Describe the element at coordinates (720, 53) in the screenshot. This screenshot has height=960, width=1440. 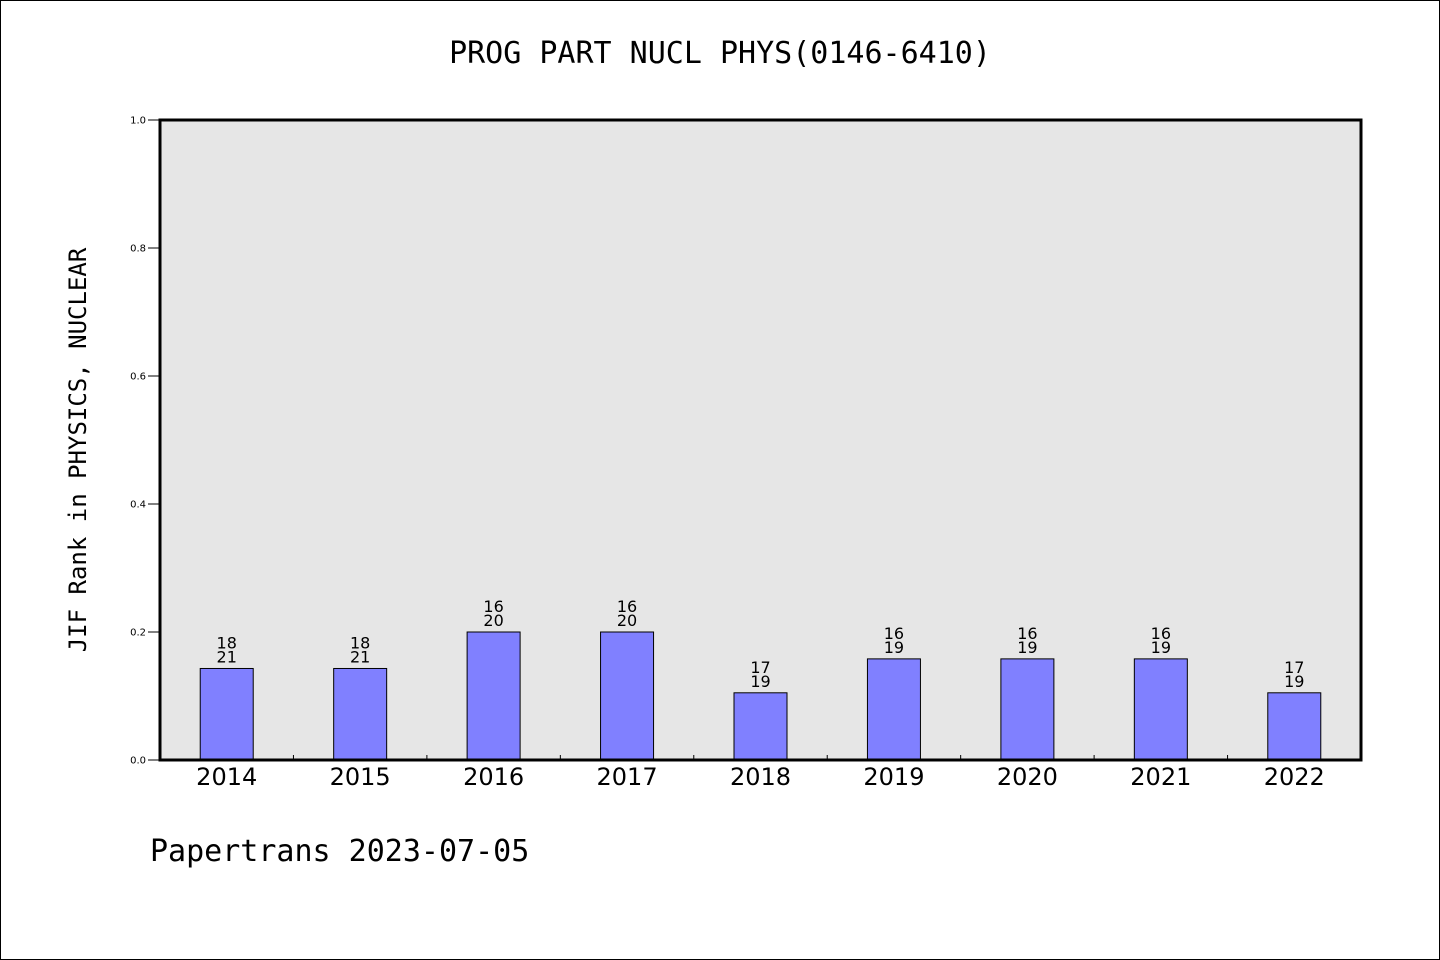
I see `chart-title: PROG PART NUCL PHYS(0146-6410)` at that location.